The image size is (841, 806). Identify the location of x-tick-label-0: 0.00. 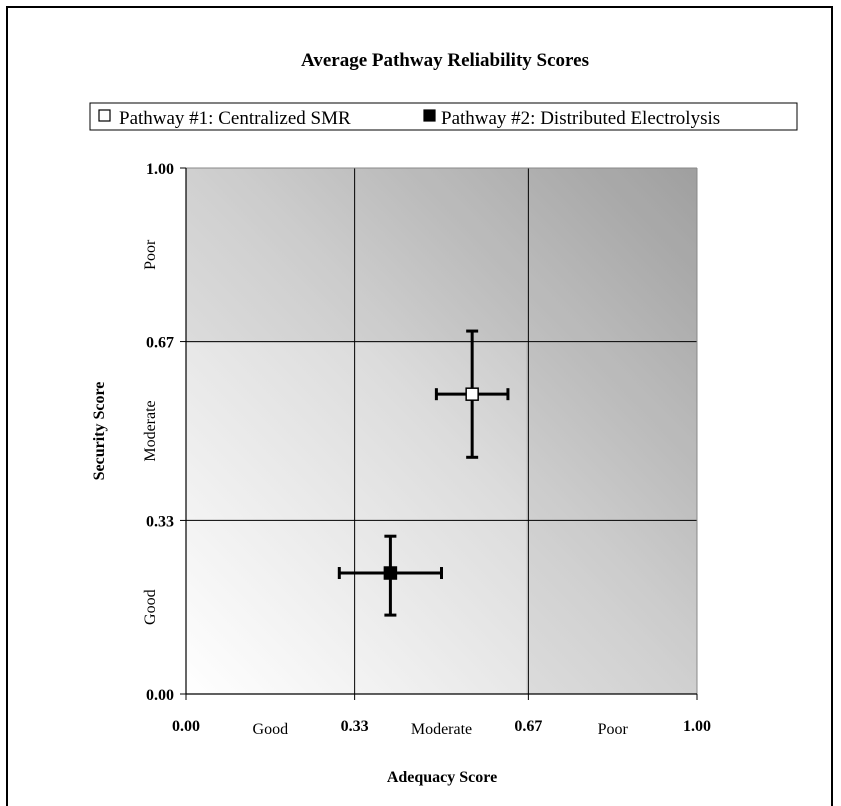
(186, 726).